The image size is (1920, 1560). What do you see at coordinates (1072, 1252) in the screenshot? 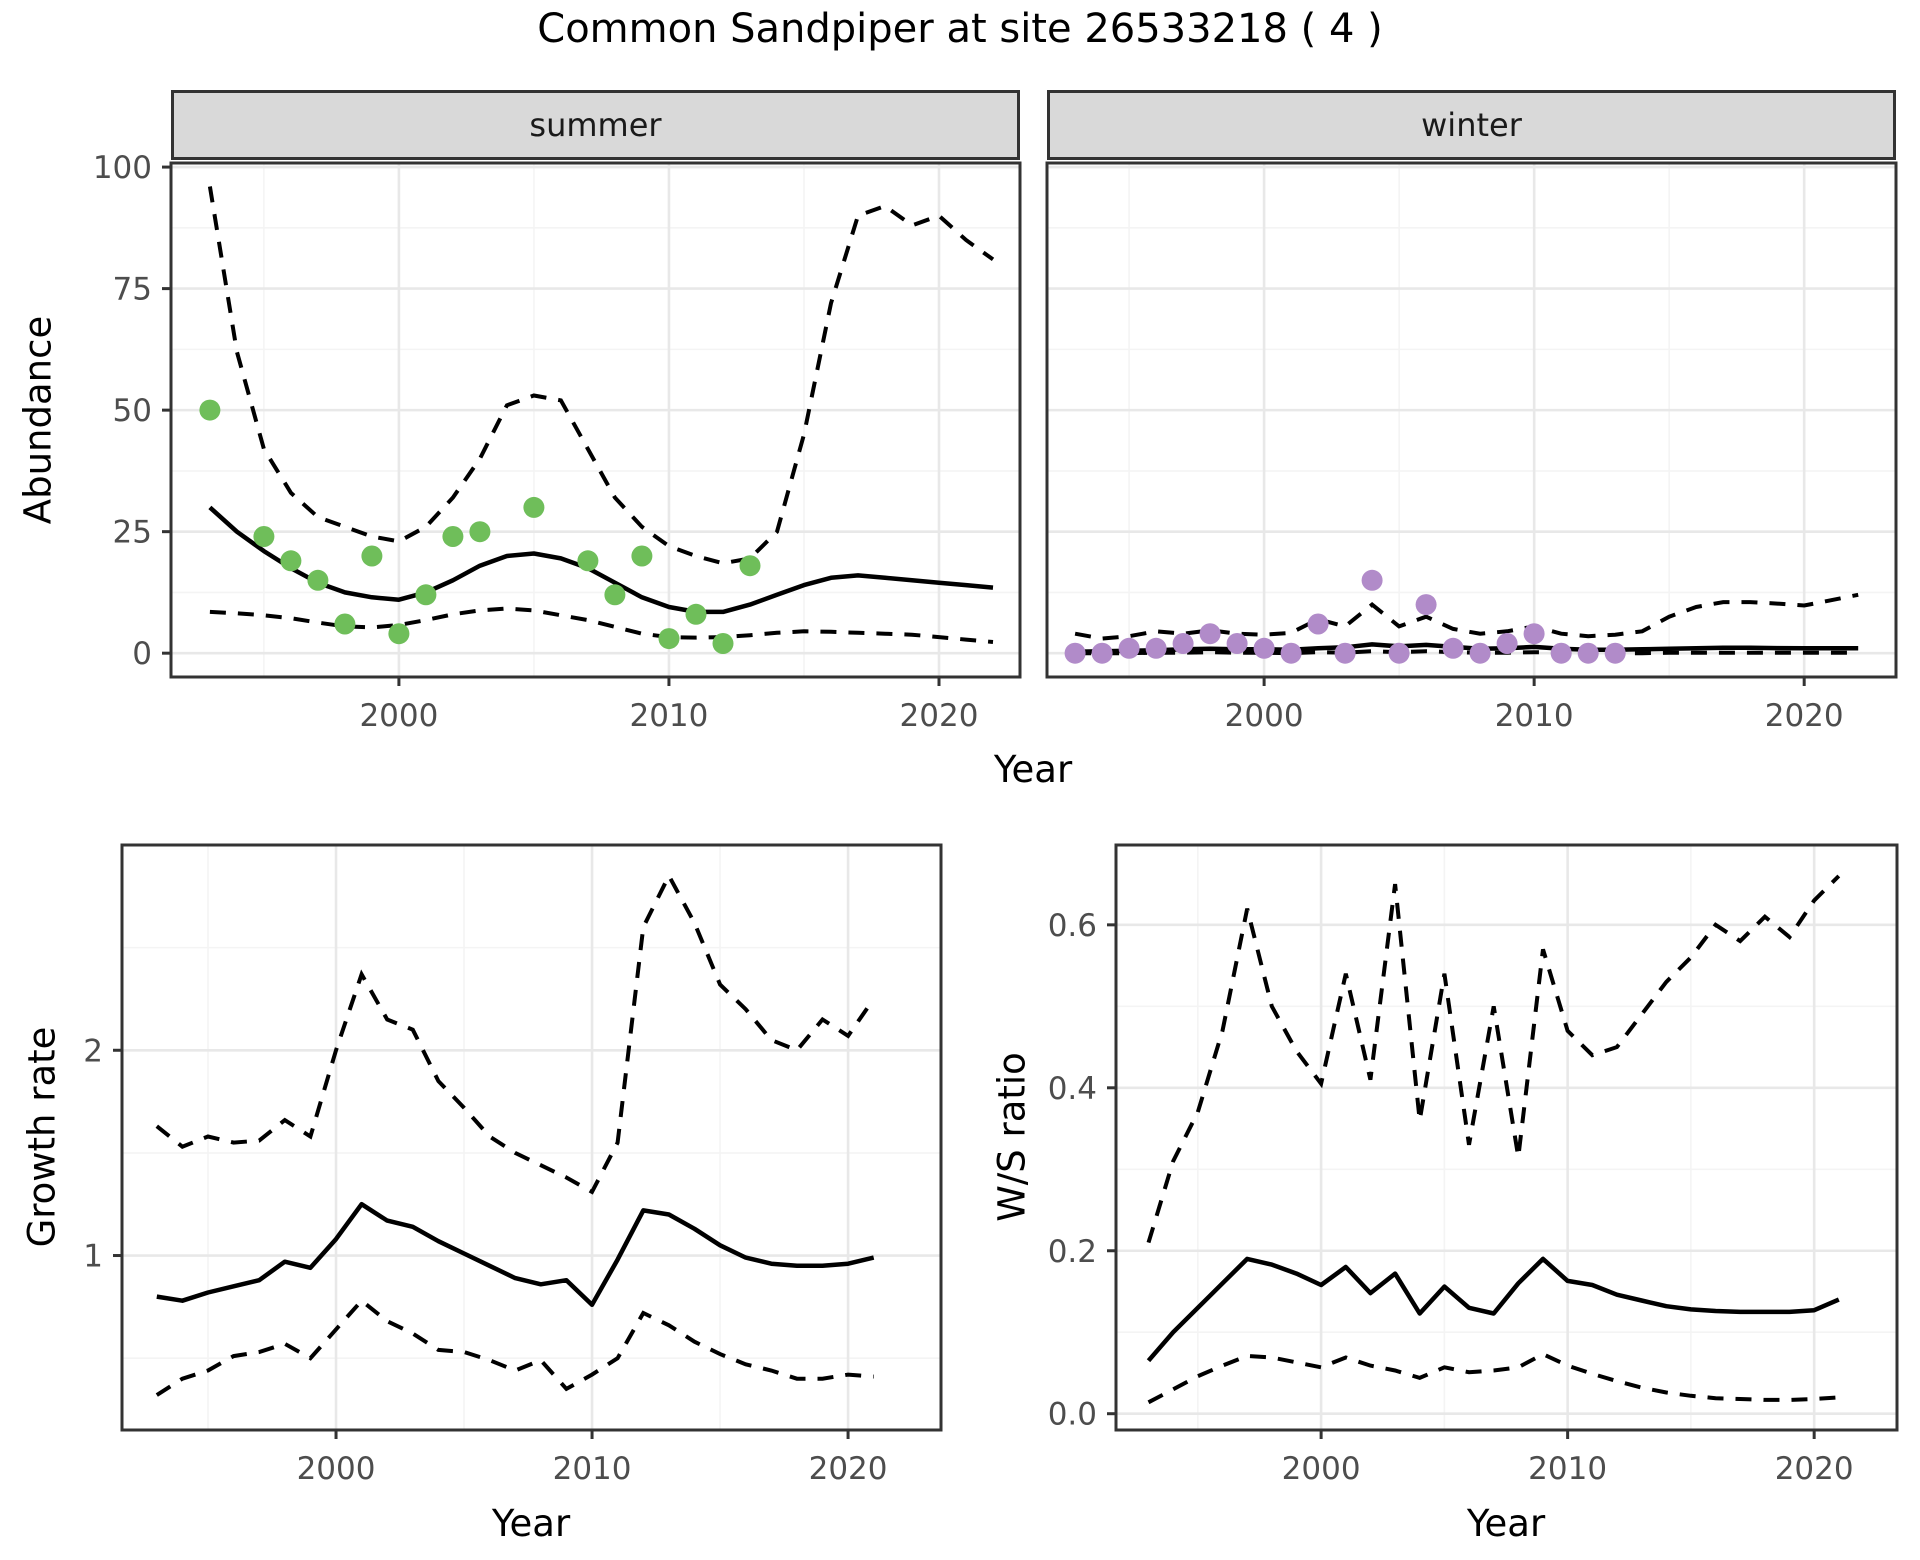
I see `y-tick-label: 0.2` at bounding box center [1072, 1252].